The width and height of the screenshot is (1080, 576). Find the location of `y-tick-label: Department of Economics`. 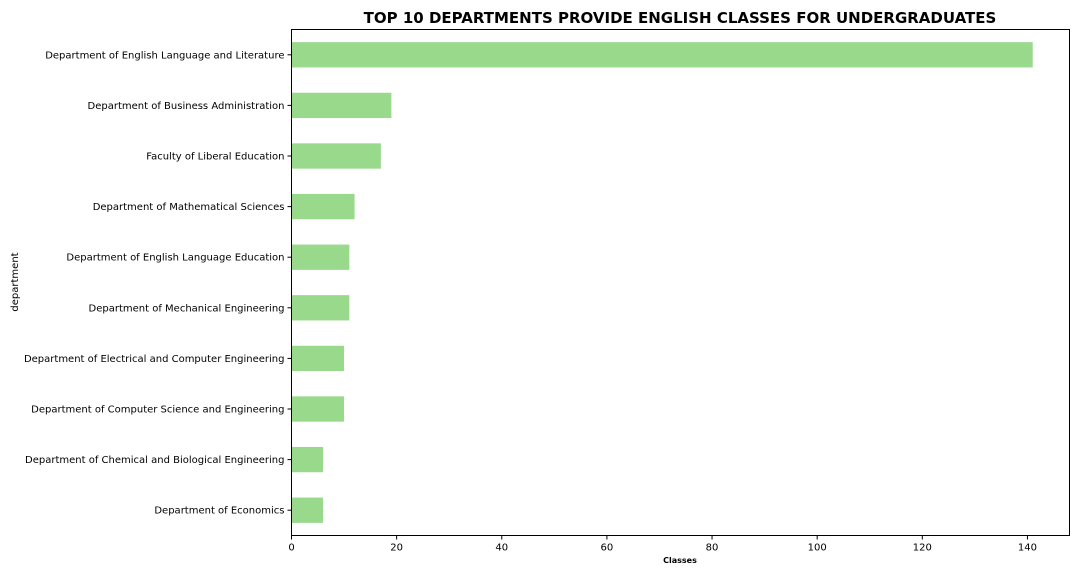

y-tick-label: Department of Economics is located at coordinates (219, 511).